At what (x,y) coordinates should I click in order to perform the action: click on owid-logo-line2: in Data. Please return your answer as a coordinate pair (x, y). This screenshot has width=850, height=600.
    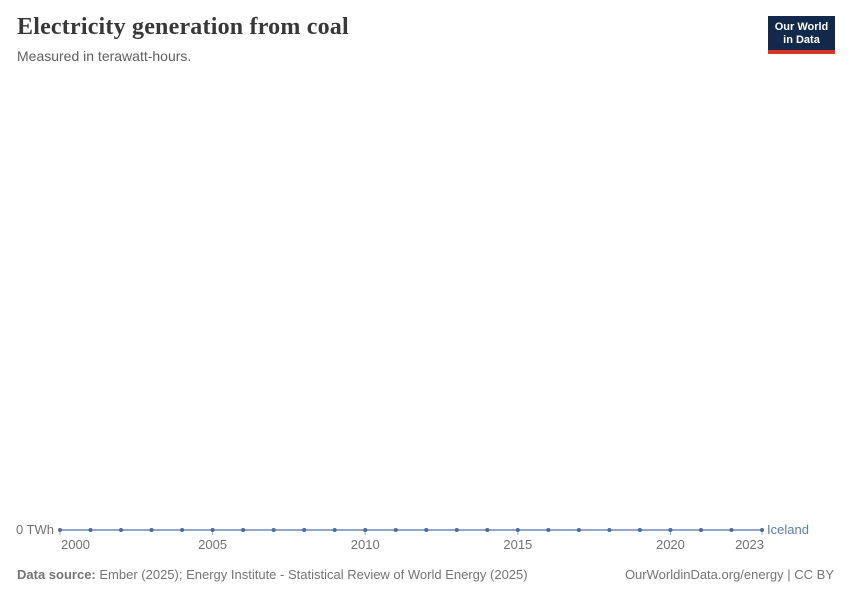
    Looking at the image, I should click on (801, 40).